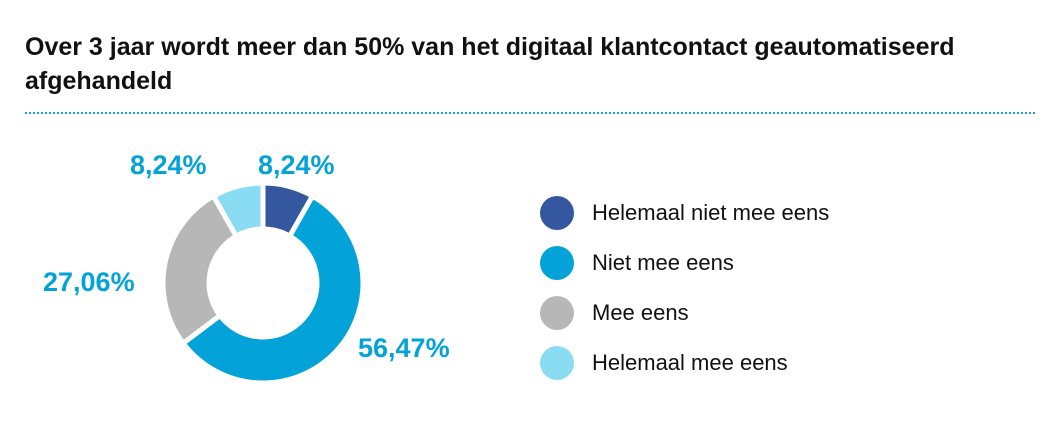  Describe the element at coordinates (690, 362) in the screenshot. I see `legend-label: Helemaal mee eens` at that location.